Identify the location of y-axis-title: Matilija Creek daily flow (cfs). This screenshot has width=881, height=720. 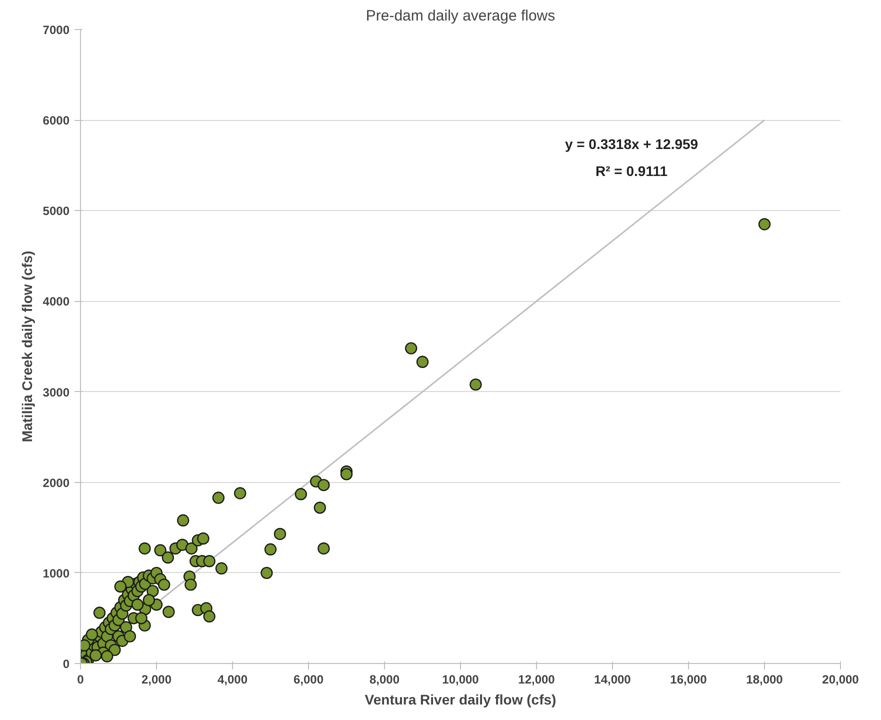
(26, 346).